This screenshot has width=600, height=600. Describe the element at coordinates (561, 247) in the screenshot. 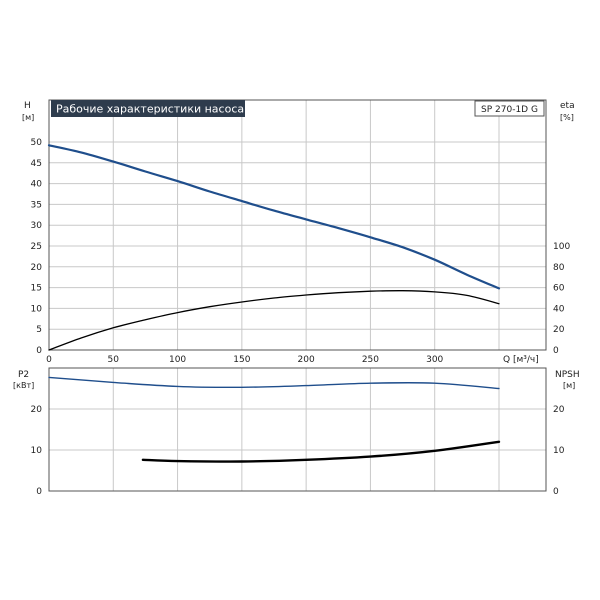

I see `y-right-tick-label: 100` at that location.